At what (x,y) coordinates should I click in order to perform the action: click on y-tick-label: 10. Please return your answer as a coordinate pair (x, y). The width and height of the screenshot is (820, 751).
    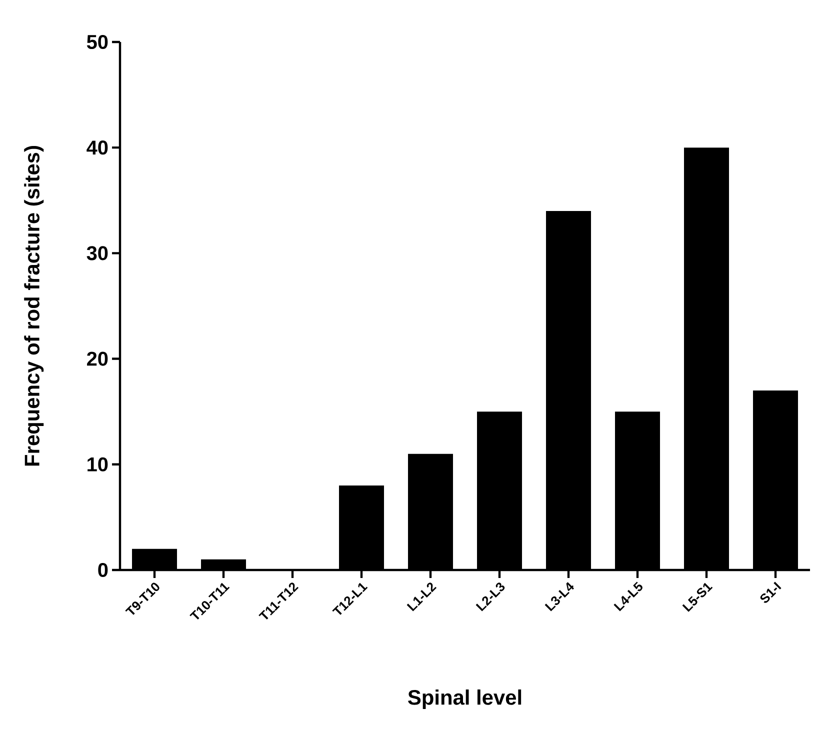
    Looking at the image, I should click on (98, 464).